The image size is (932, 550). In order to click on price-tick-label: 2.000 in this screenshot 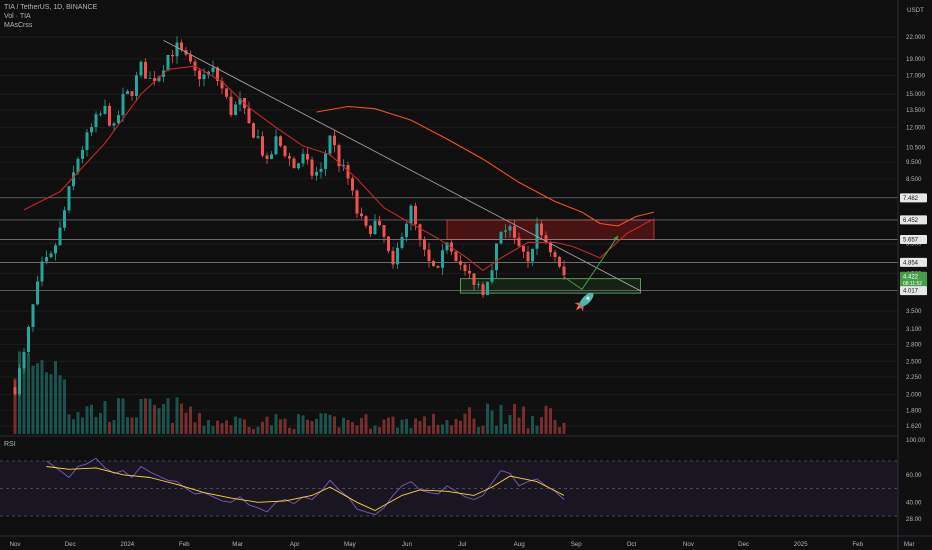, I will do `click(914, 395)`.